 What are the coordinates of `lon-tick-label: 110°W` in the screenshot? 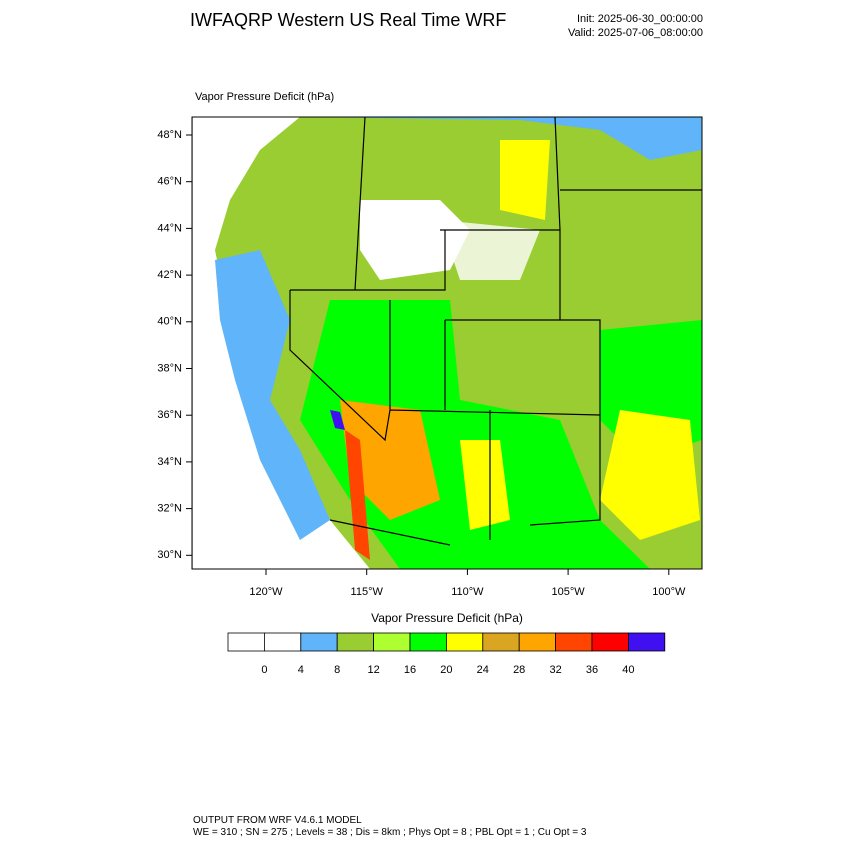 It's located at (467, 592).